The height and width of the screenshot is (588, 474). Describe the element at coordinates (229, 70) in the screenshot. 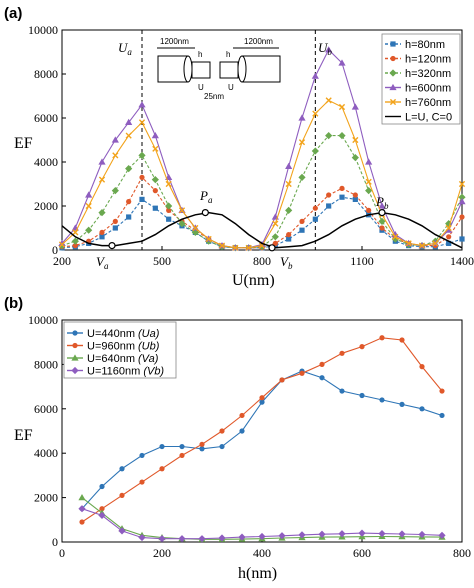

I see `inset-disc-right` at that location.